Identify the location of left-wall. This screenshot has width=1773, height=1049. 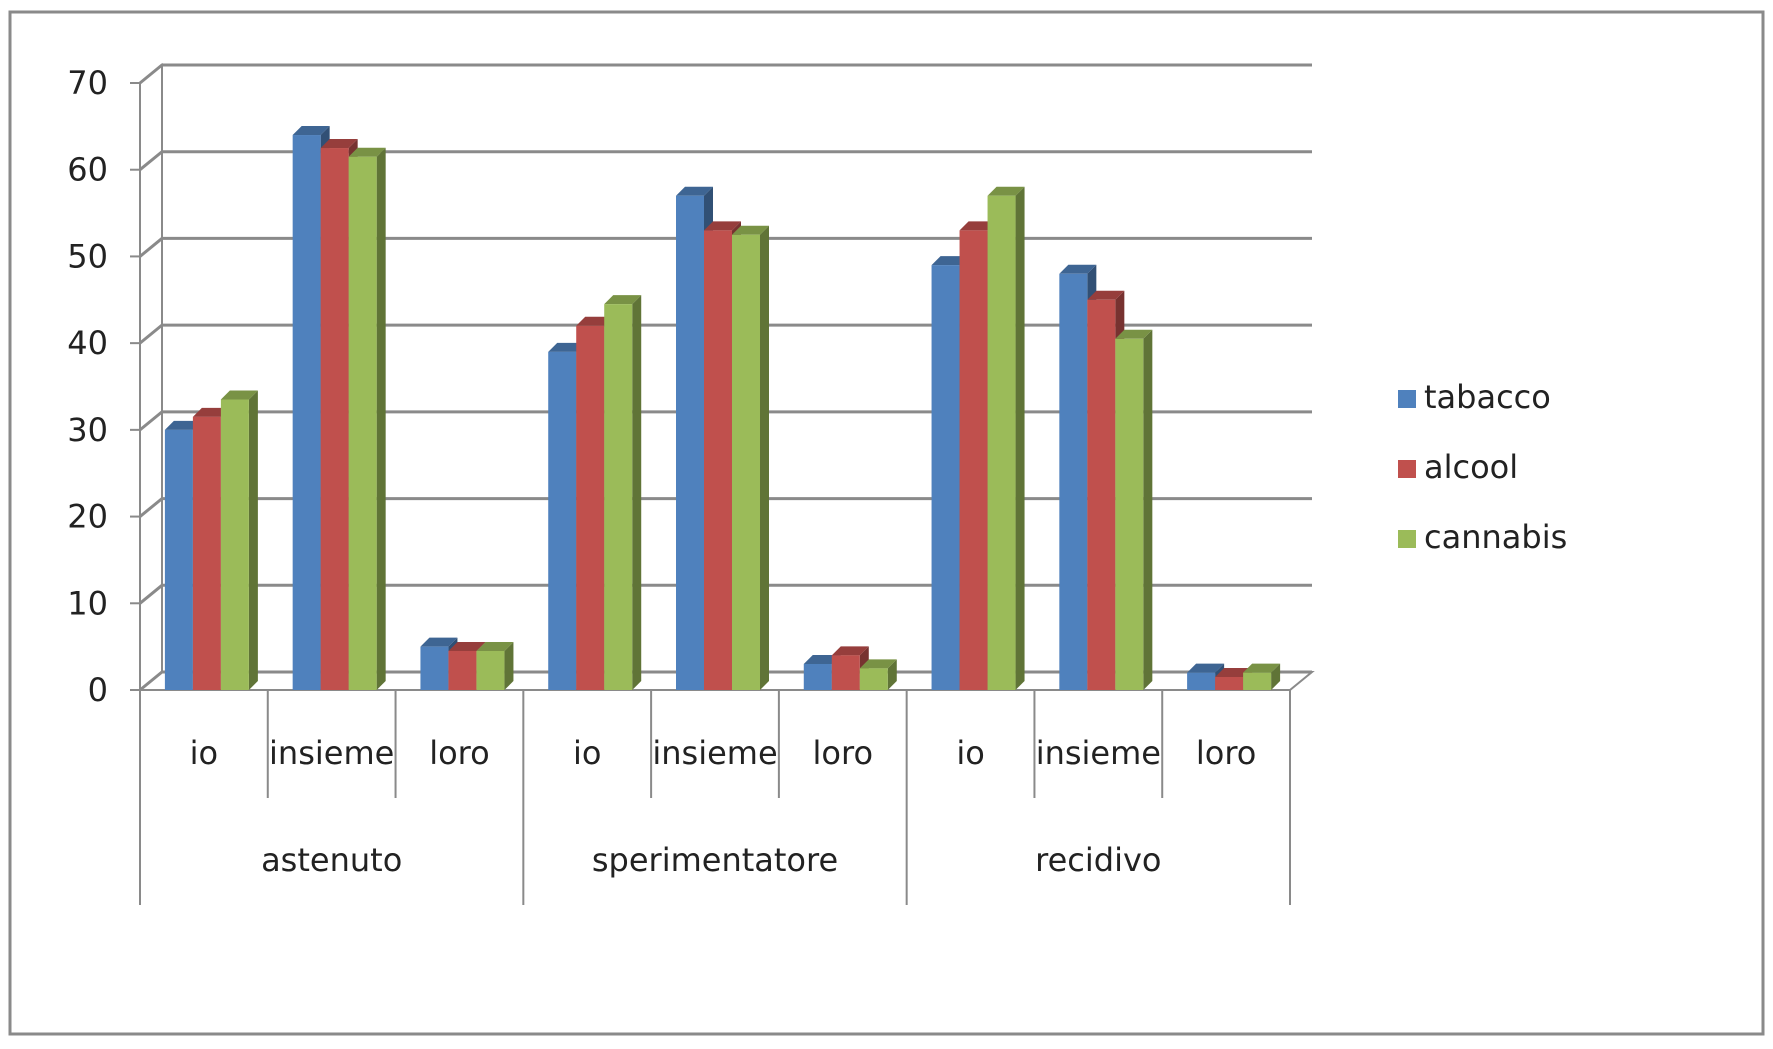
(151, 377).